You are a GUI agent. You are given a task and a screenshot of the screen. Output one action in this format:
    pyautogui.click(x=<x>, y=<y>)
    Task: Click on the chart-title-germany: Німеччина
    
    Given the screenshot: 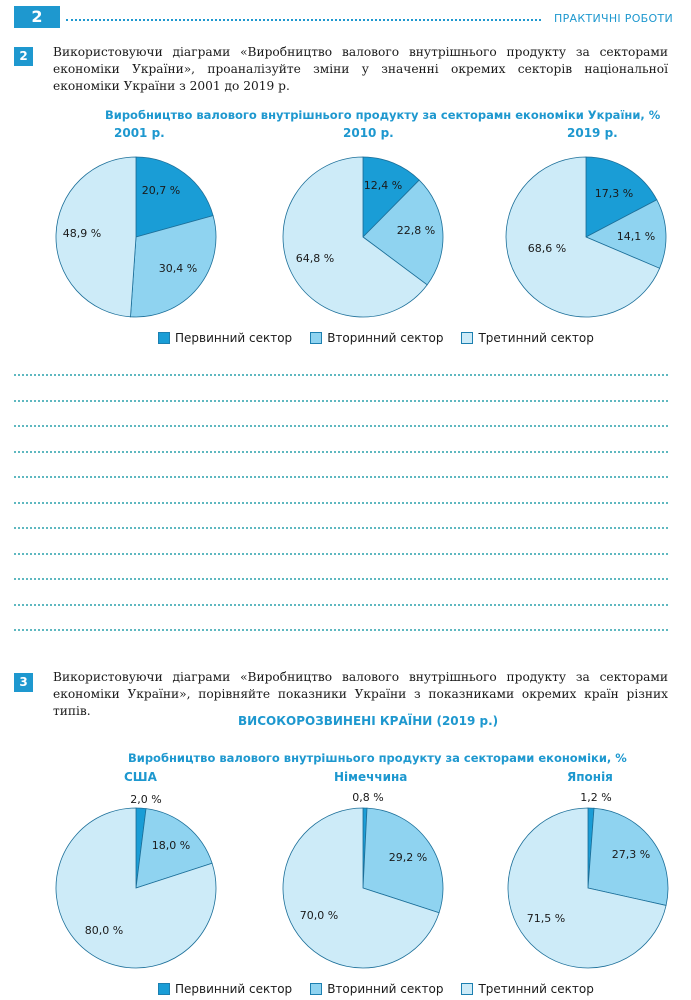 What is the action you would take?
    pyautogui.click(x=371, y=777)
    